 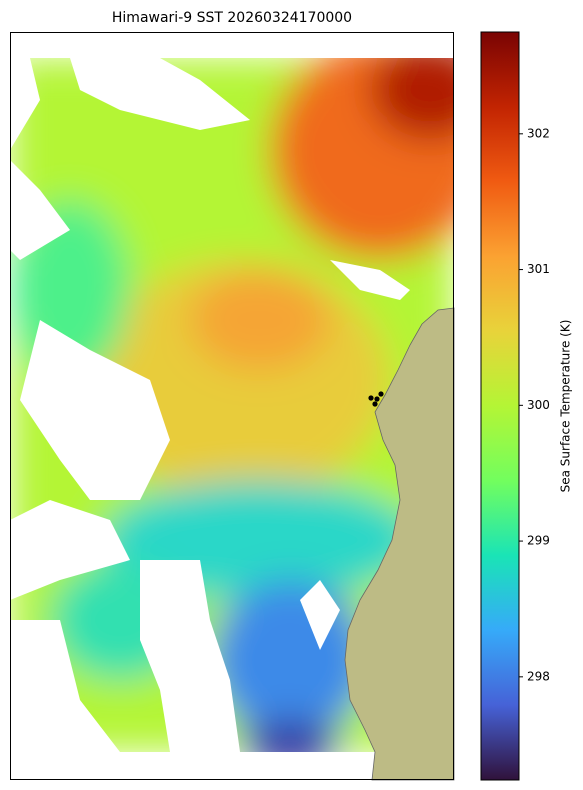 I want to click on stations, so click(x=376, y=399).